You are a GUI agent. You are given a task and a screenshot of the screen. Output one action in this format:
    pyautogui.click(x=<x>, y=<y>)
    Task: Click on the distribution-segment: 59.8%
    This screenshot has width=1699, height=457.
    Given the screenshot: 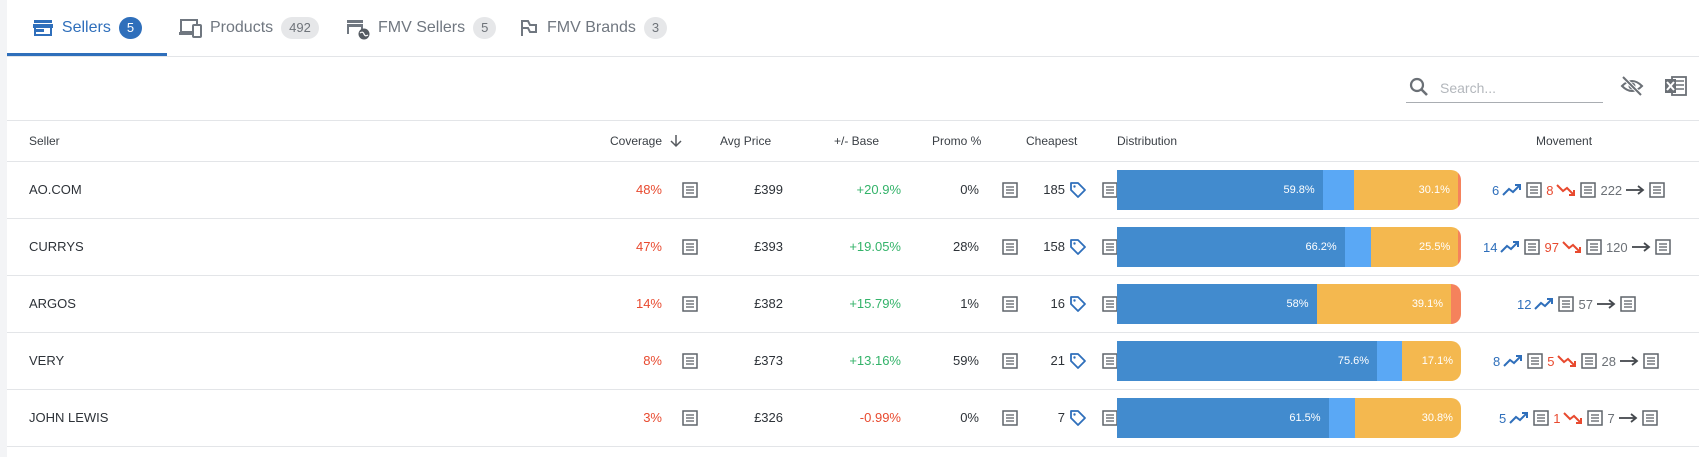 What is the action you would take?
    pyautogui.click(x=1220, y=190)
    